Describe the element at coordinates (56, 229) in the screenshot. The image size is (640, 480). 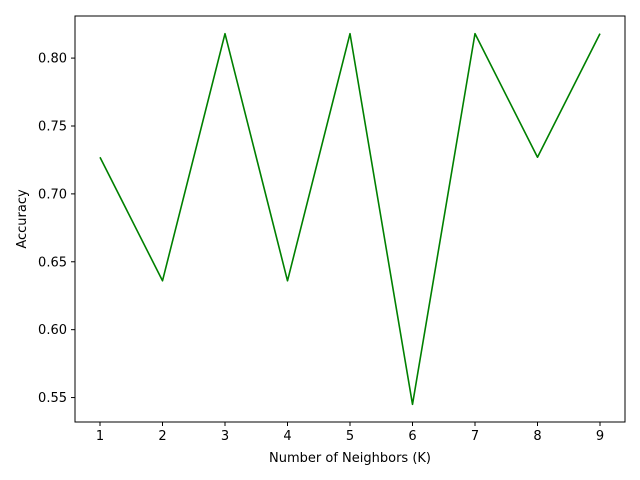
I see `y-axis: 0.55 0.60 0.65 0.70 0.75 0.80` at that location.